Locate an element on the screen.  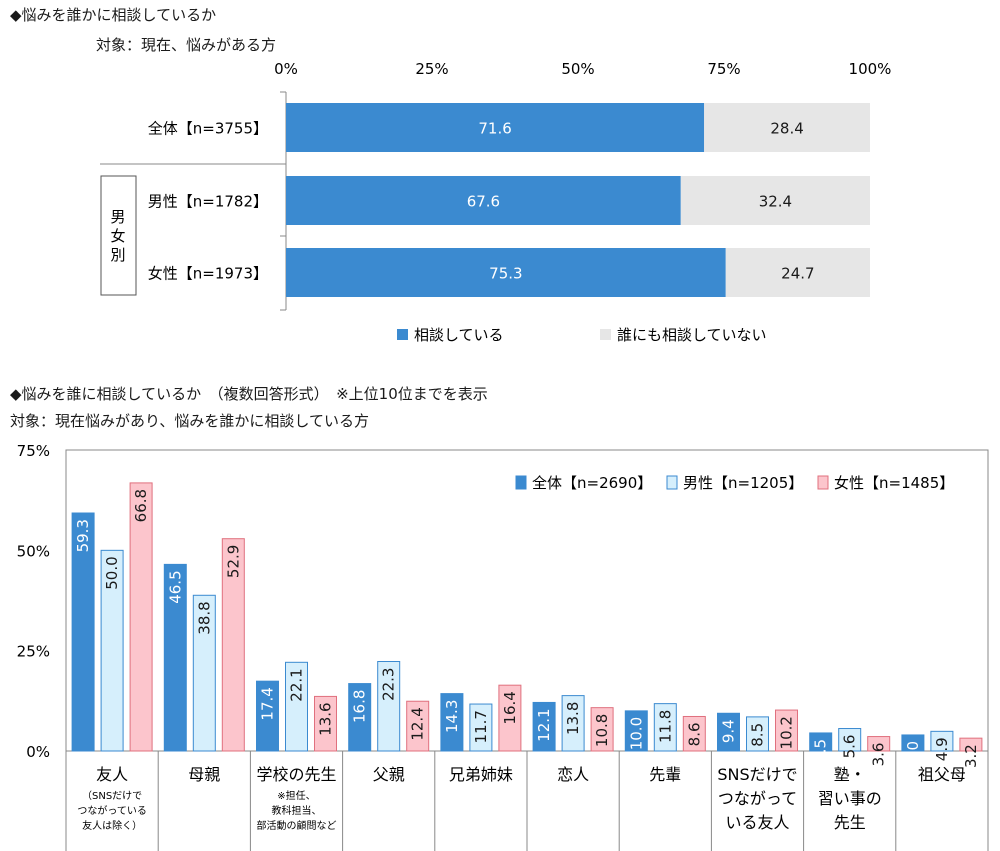
bottom-heading: ◆悩みを誰に相談しているか （複数回答形式） ※上位10位までを表示 is located at coordinates (249, 394).